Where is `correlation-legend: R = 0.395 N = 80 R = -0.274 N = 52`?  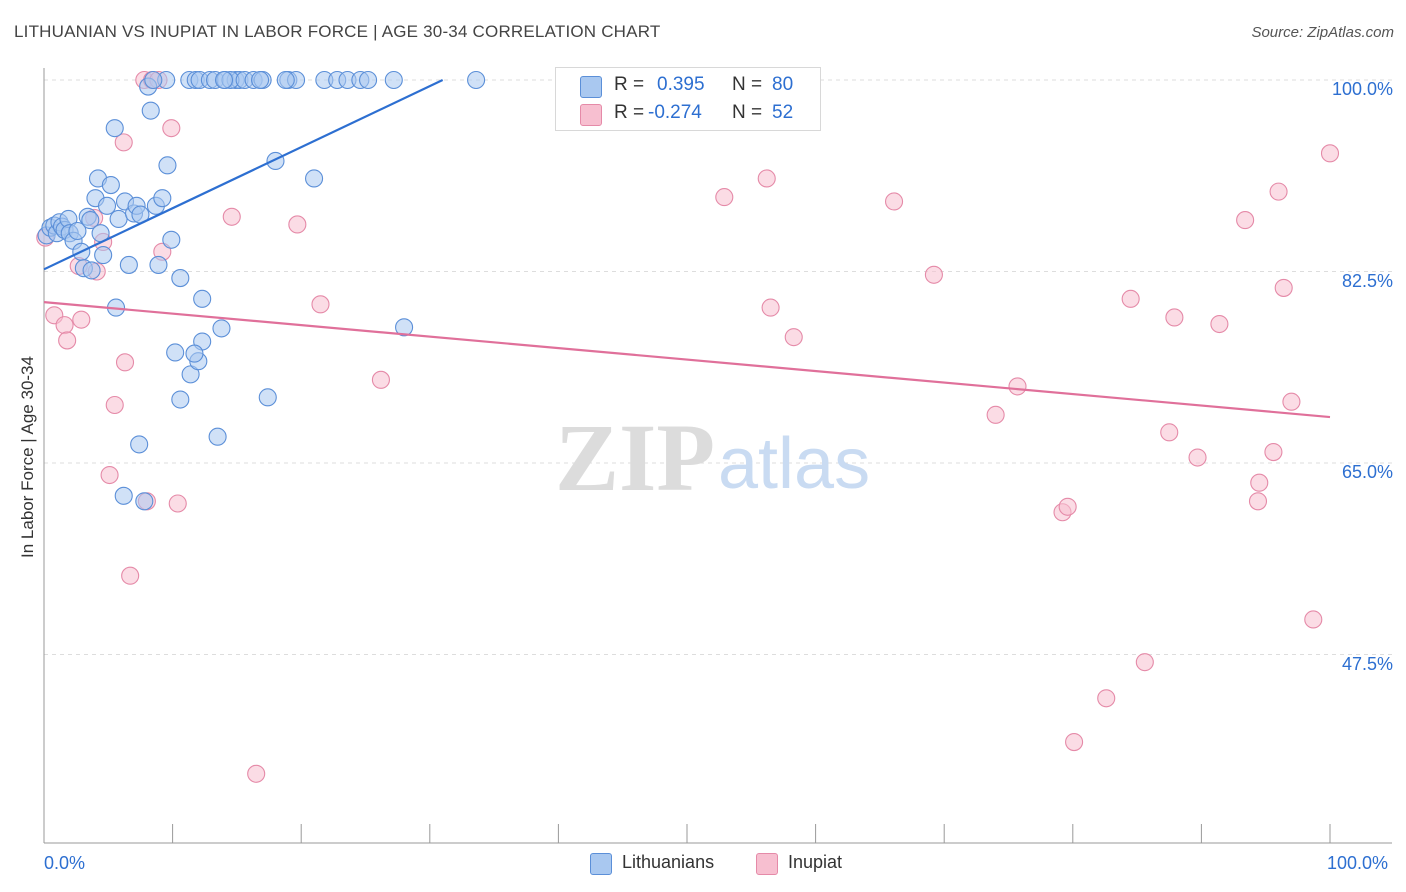 correlation-legend: R = 0.395 N = 80 R = -0.274 N = 52 is located at coordinates (688, 99).